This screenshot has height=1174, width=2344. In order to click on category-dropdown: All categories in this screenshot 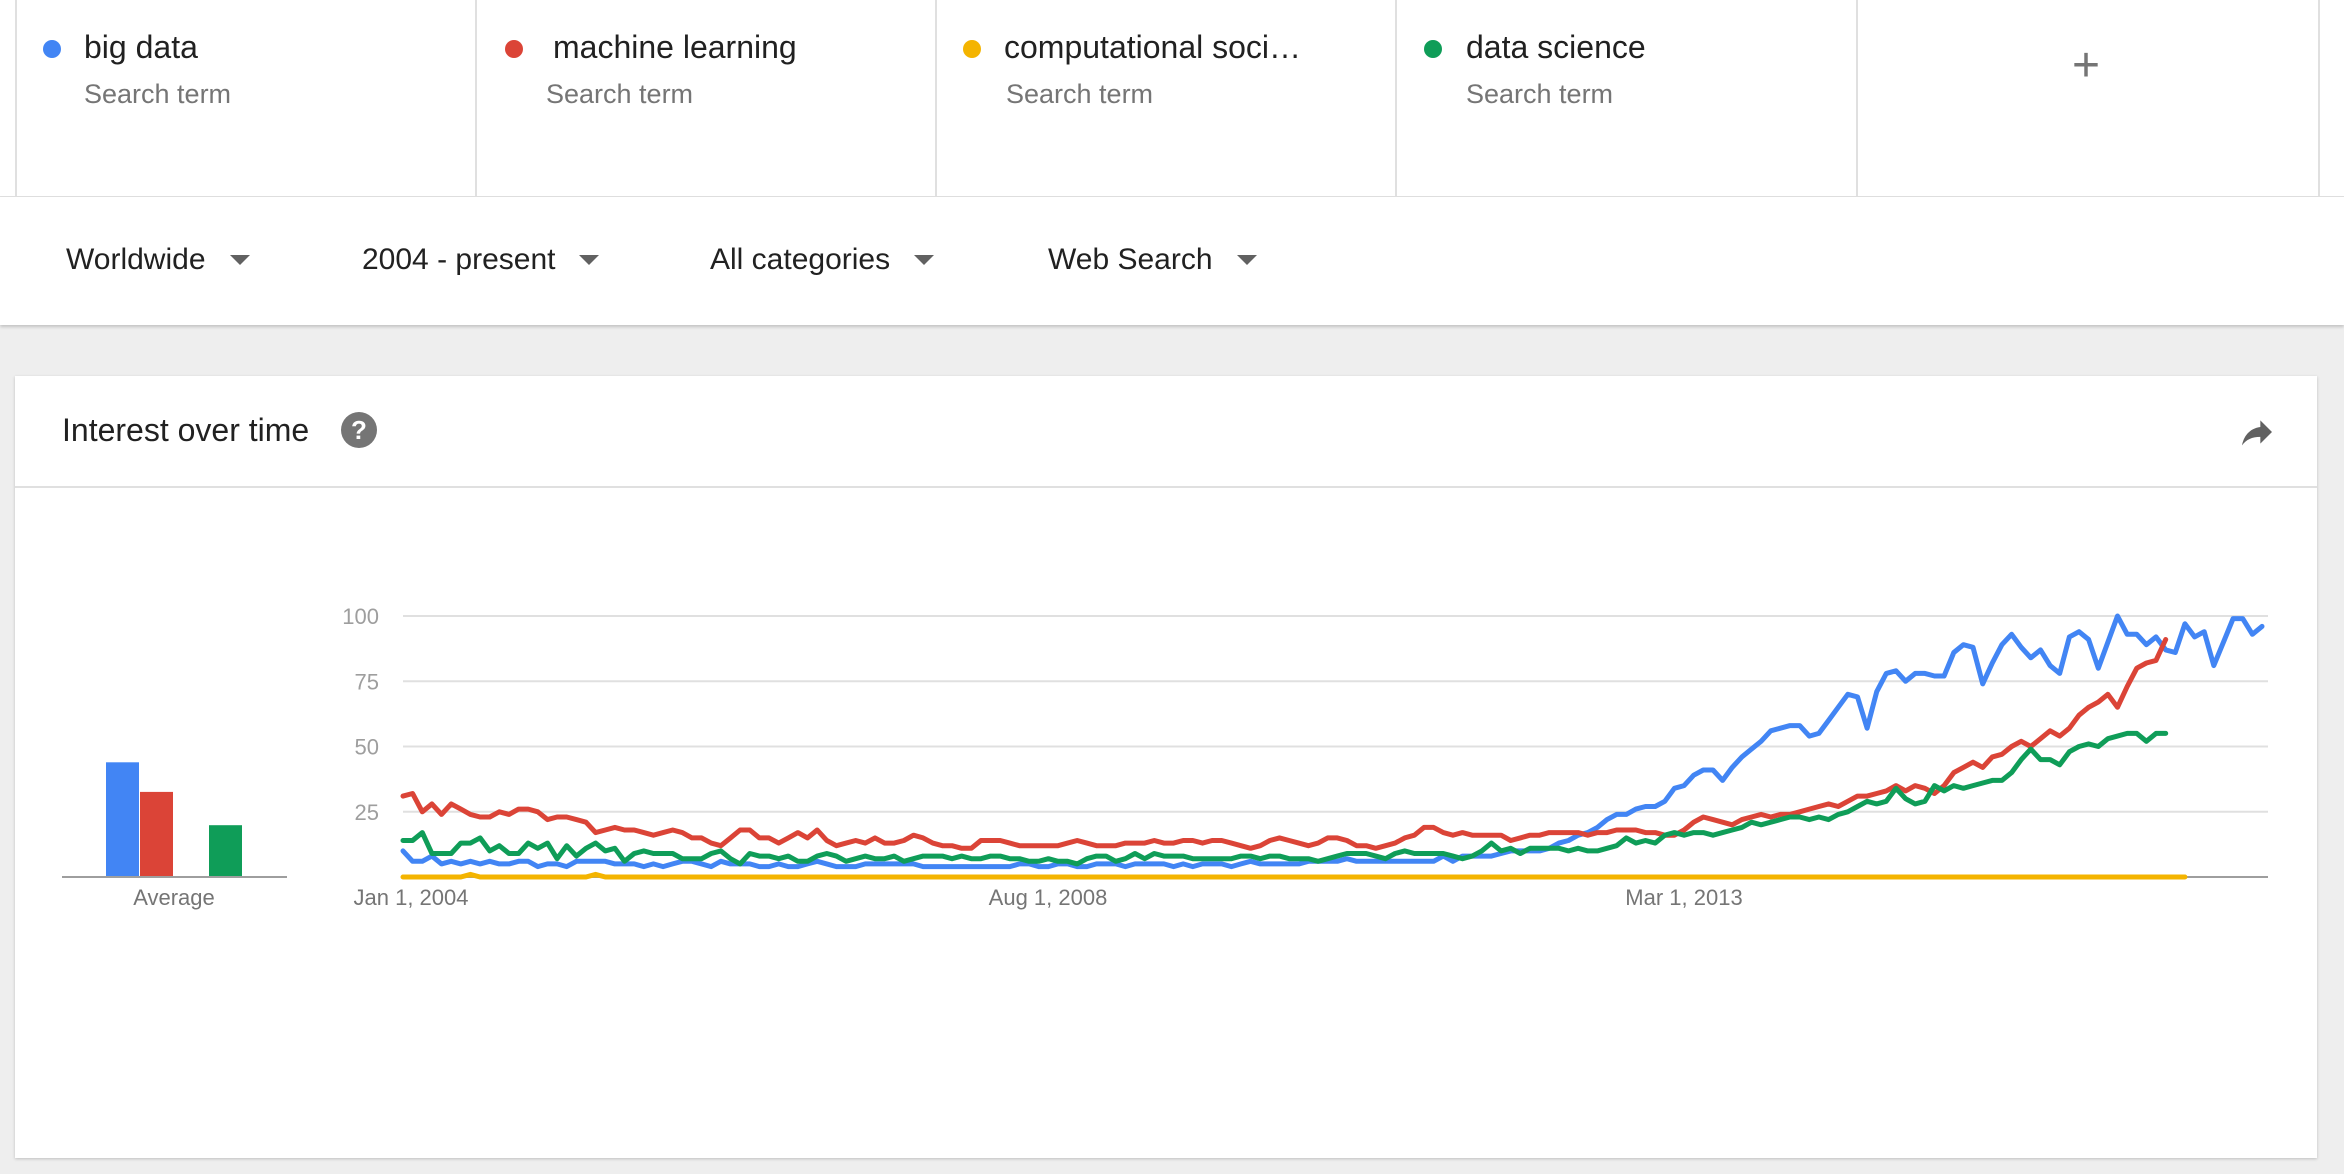, I will do `click(822, 260)`.